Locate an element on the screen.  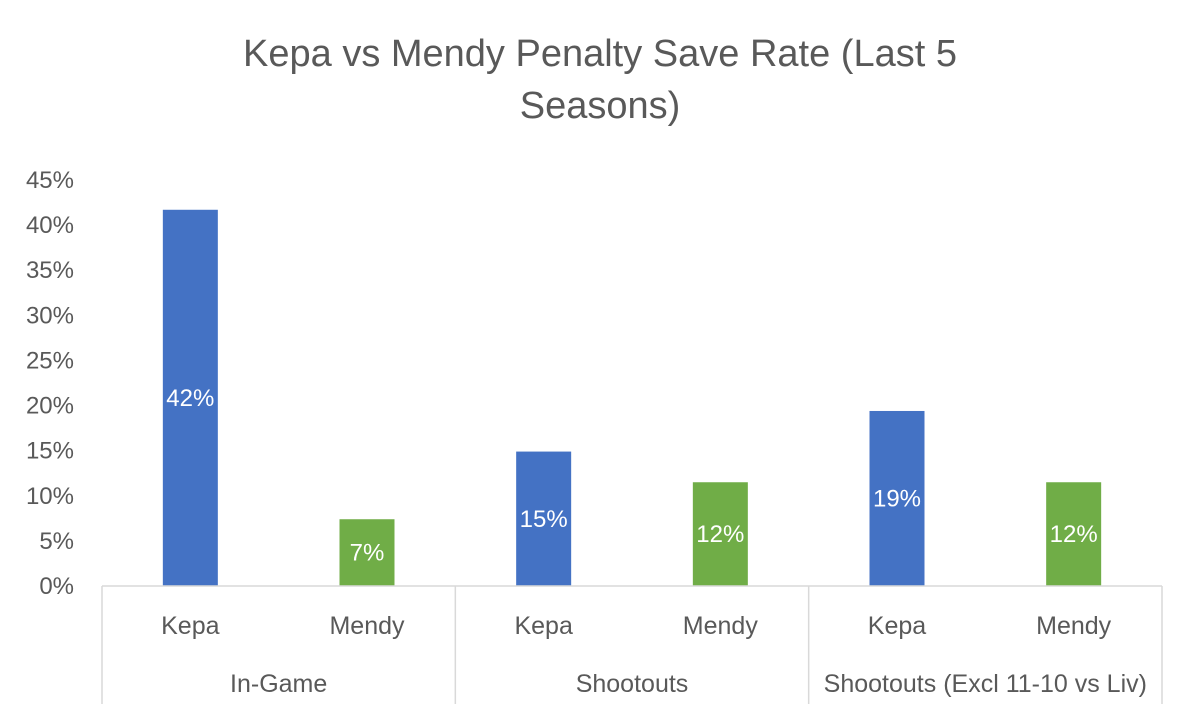
y-tick-label: 30% is located at coordinates (50, 315).